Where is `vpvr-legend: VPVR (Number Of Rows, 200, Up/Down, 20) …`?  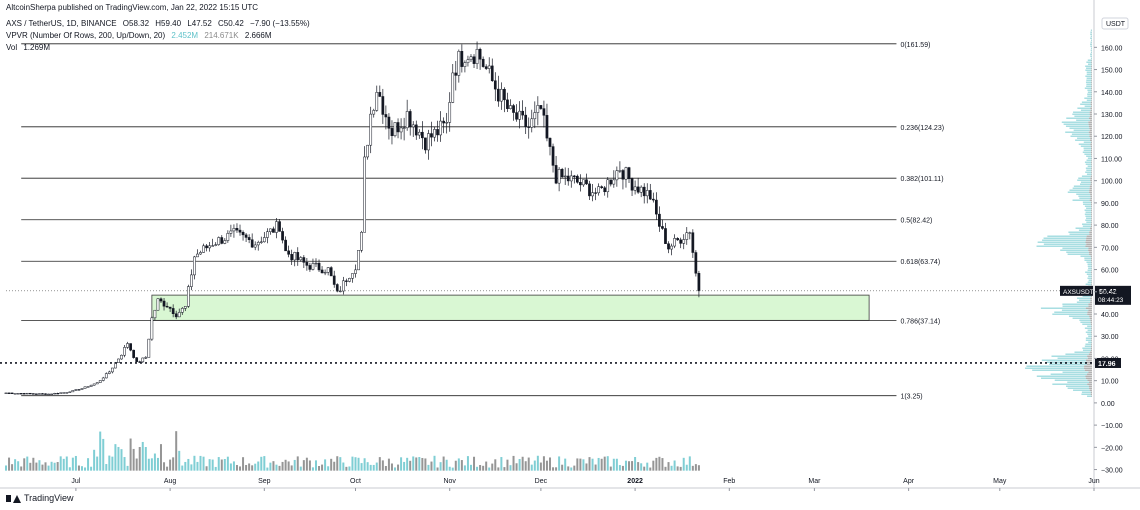 vpvr-legend: VPVR (Number Of Rows, 200, Up/Down, 20) … is located at coordinates (141, 35).